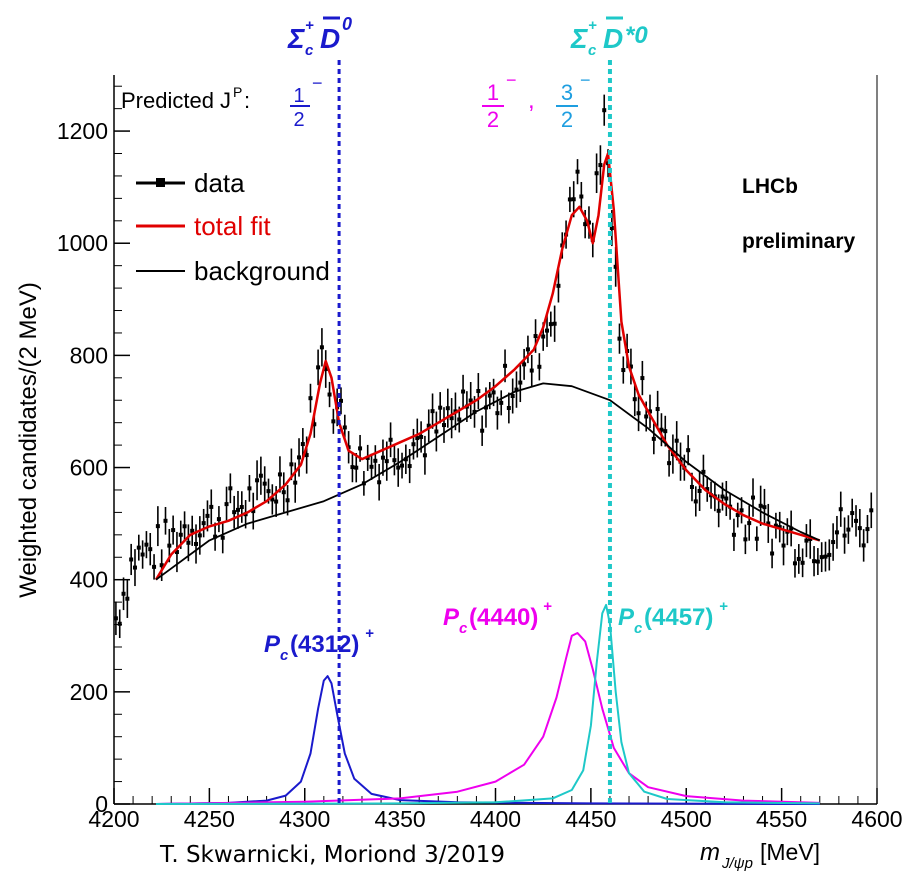 This screenshot has height=876, width=912. What do you see at coordinates (636, 35) in the screenshot?
I see `threshold-2-star: *0` at bounding box center [636, 35].